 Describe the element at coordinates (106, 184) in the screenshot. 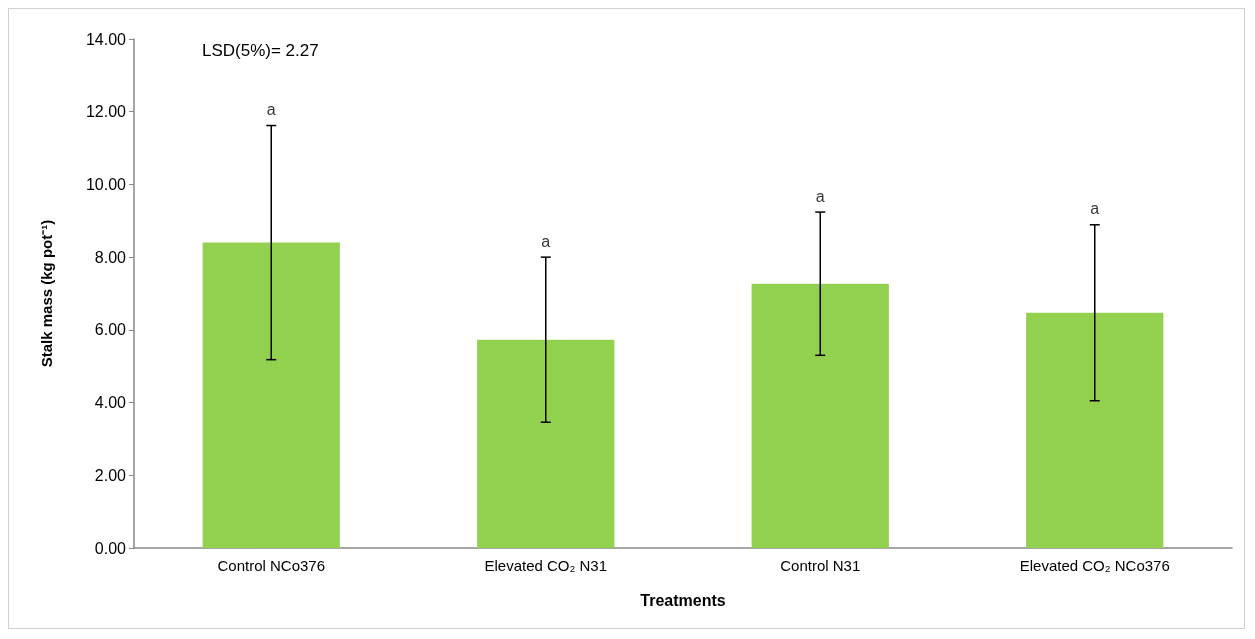

I see `y-tick-label: 10.00` at that location.